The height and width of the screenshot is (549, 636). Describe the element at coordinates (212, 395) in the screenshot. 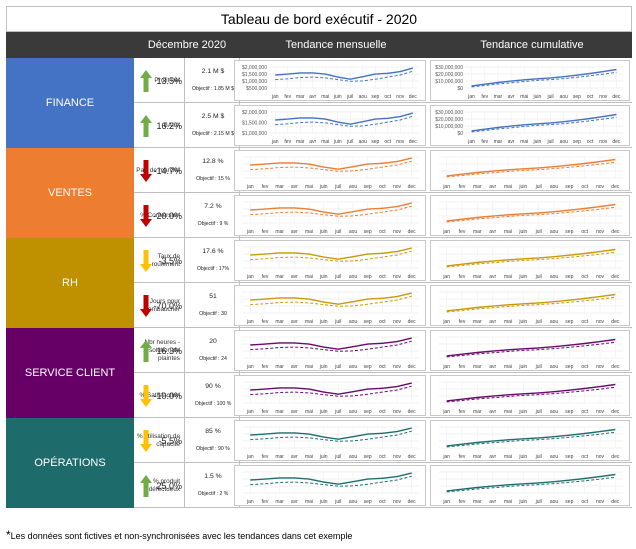

I see `value-box: 90 % Objectif : 100 %` at that location.